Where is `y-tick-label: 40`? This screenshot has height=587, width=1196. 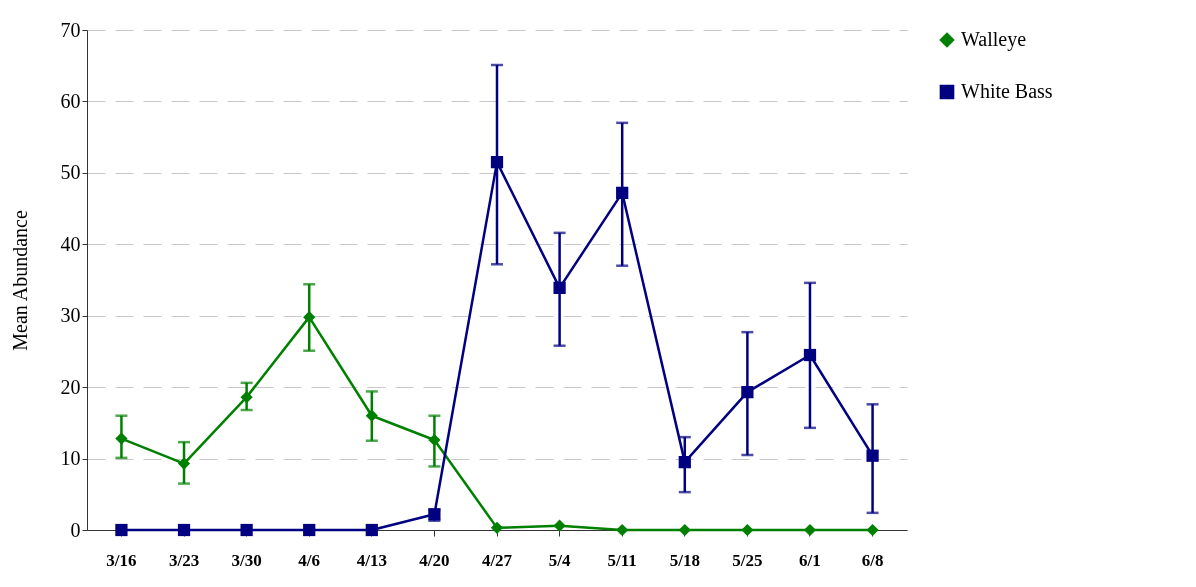 y-tick-label: 40 is located at coordinates (70, 243).